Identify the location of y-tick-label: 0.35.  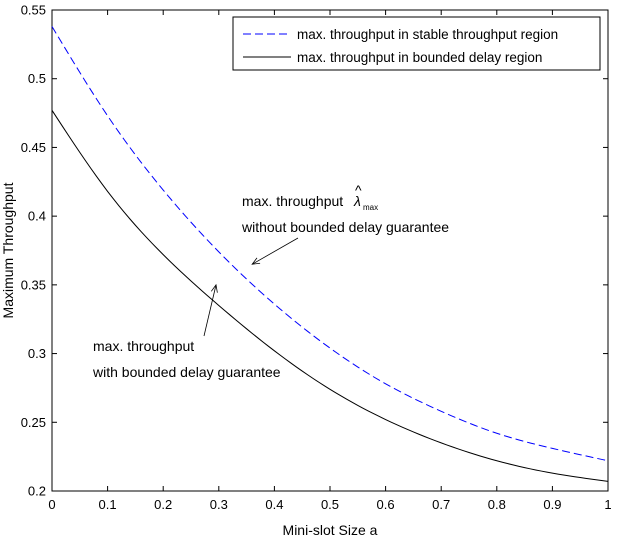
(33, 284).